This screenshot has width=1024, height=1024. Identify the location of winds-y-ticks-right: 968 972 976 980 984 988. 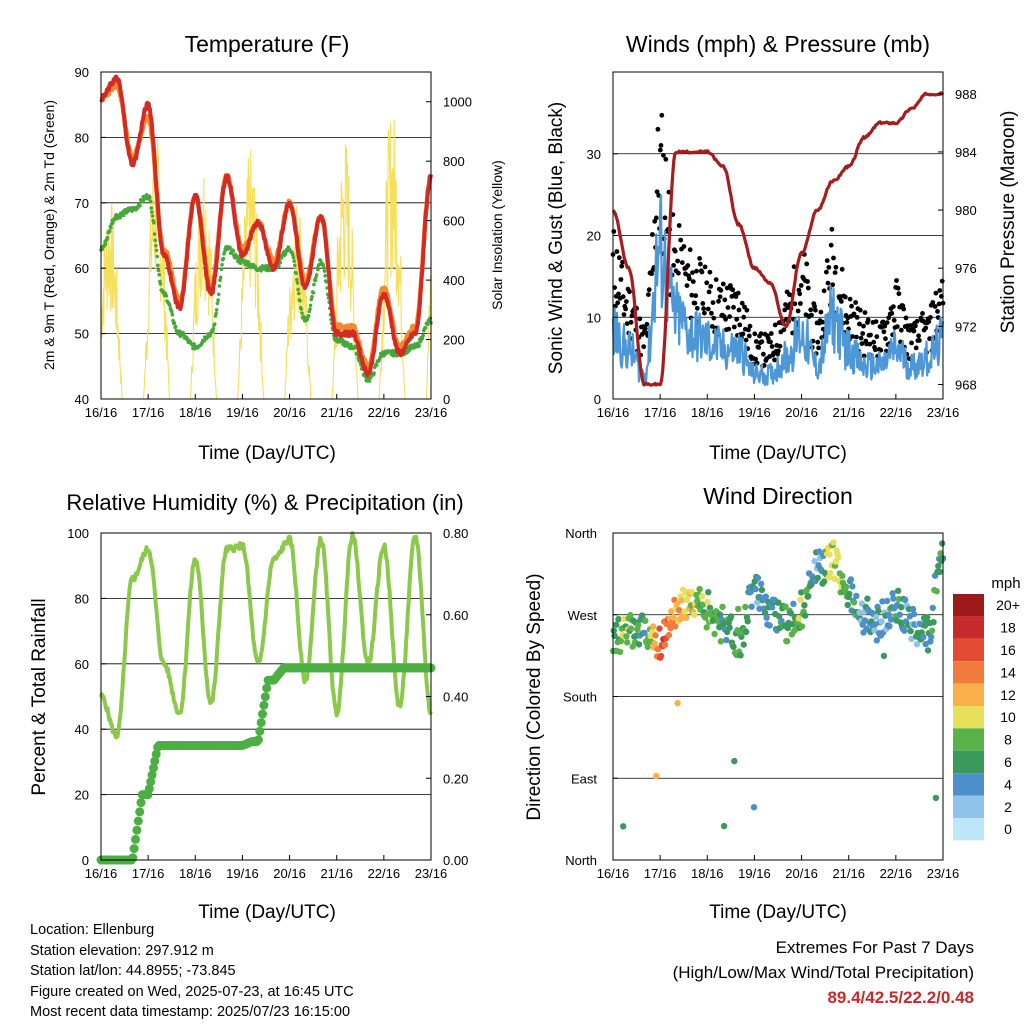
(957, 239).